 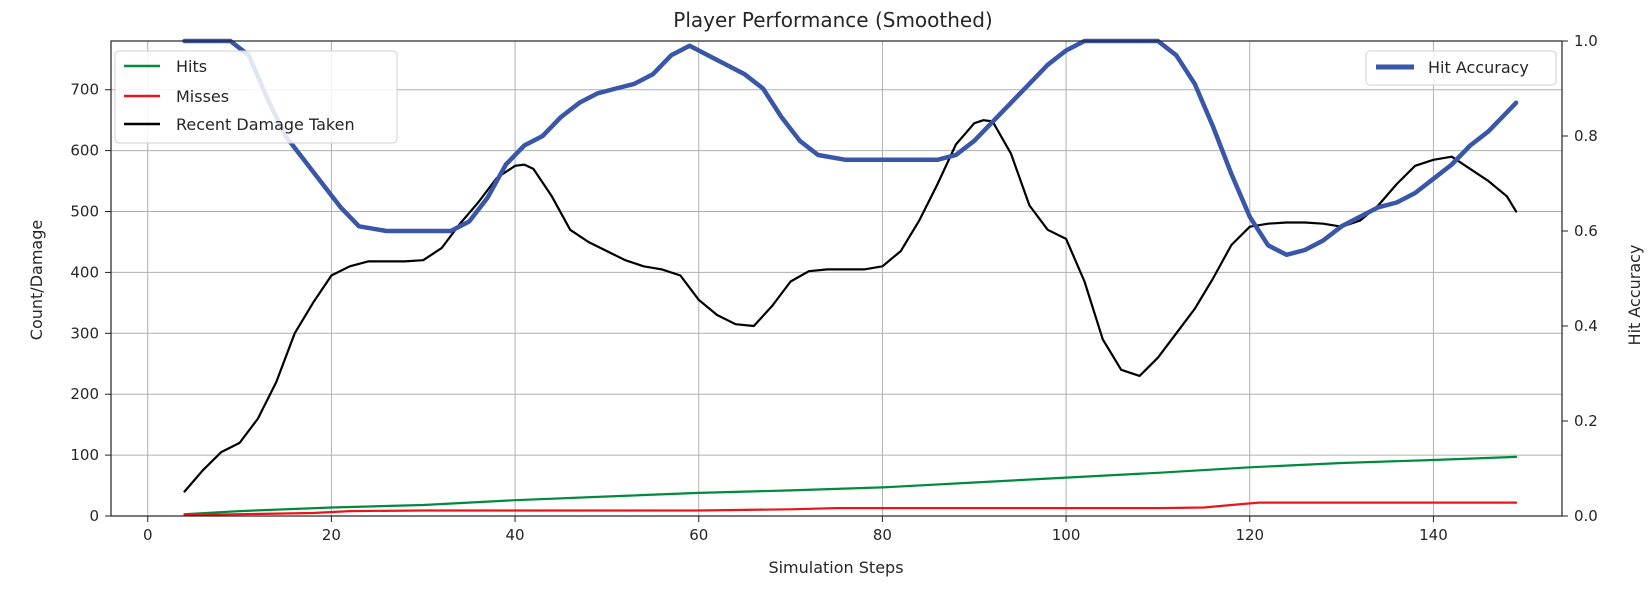 What do you see at coordinates (1249, 535) in the screenshot?
I see `x-tick-label: 120` at bounding box center [1249, 535].